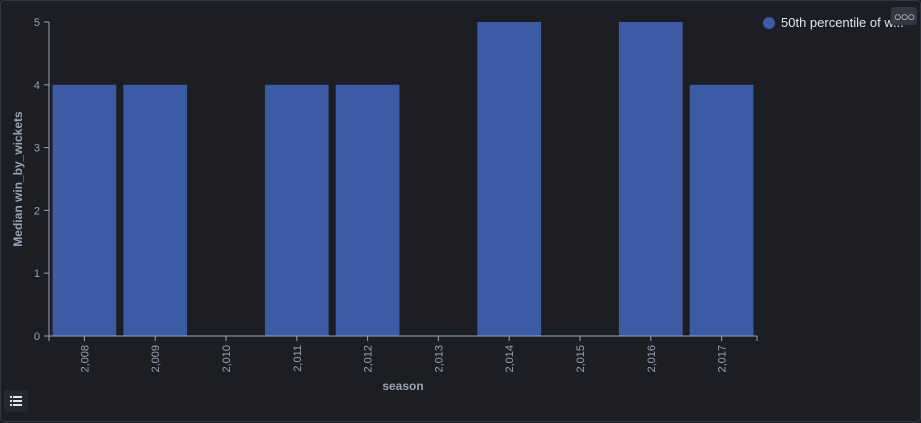 This screenshot has width=921, height=423. Describe the element at coordinates (37, 86) in the screenshot. I see `y-tick-label: 4` at that location.